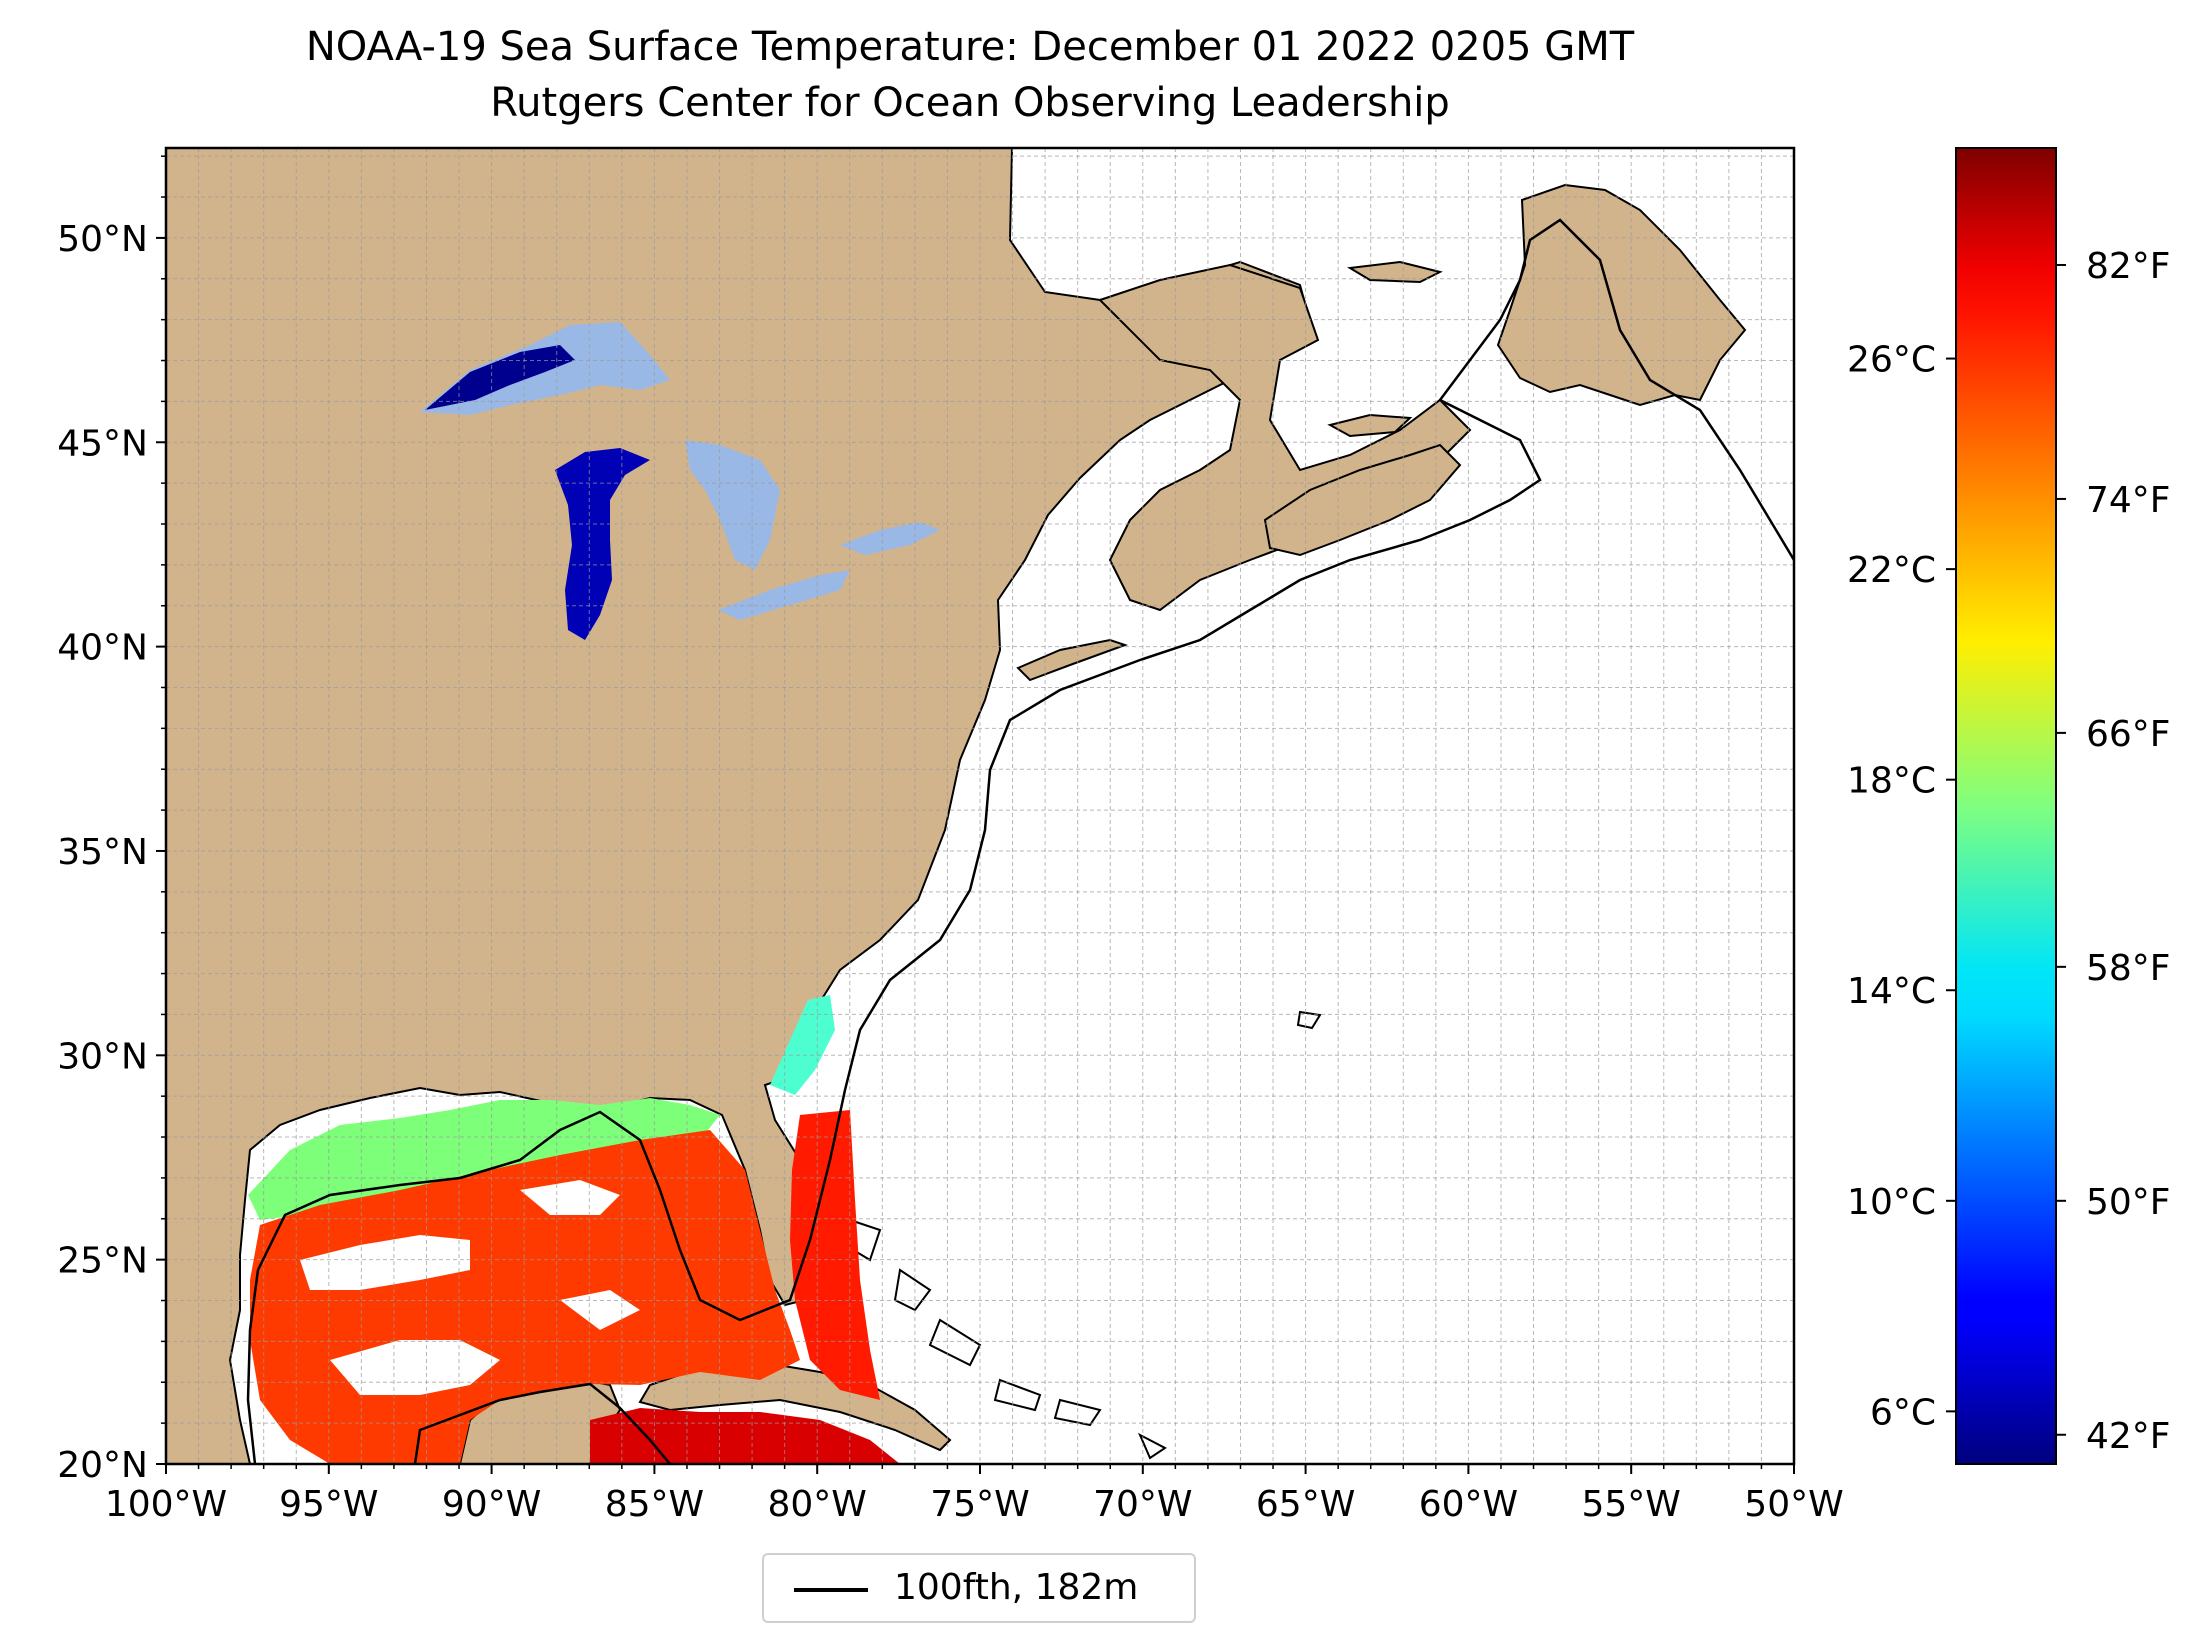 The image size is (2201, 1647). Describe the element at coordinates (1016, 1587) in the screenshot. I see `legend-label: 100fth, 182m` at that location.